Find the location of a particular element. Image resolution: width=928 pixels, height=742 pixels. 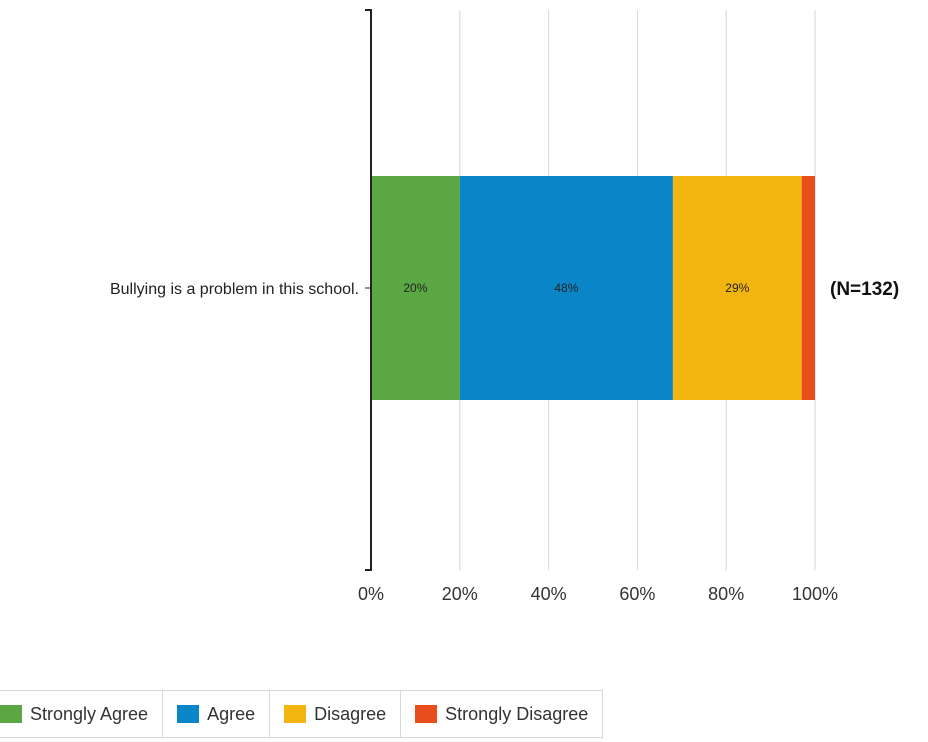

sample-size-label: (N=132) is located at coordinates (864, 289).